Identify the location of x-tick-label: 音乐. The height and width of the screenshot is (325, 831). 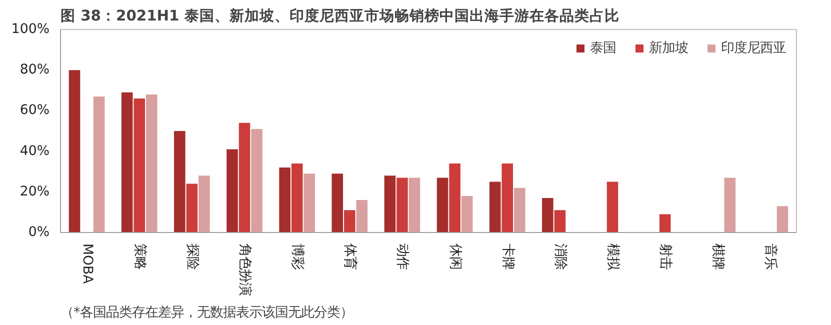
(770, 257).